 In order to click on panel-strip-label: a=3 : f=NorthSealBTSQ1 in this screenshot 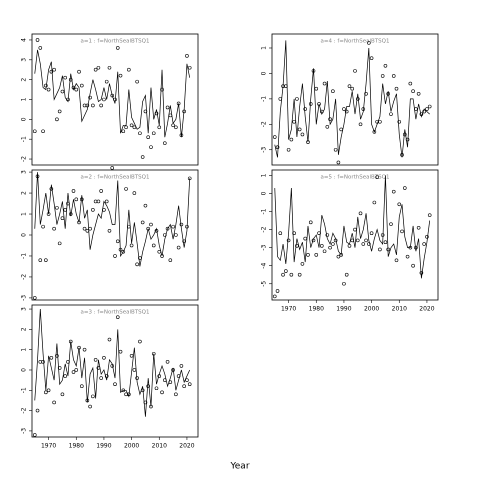, I will do `click(115, 313)`.